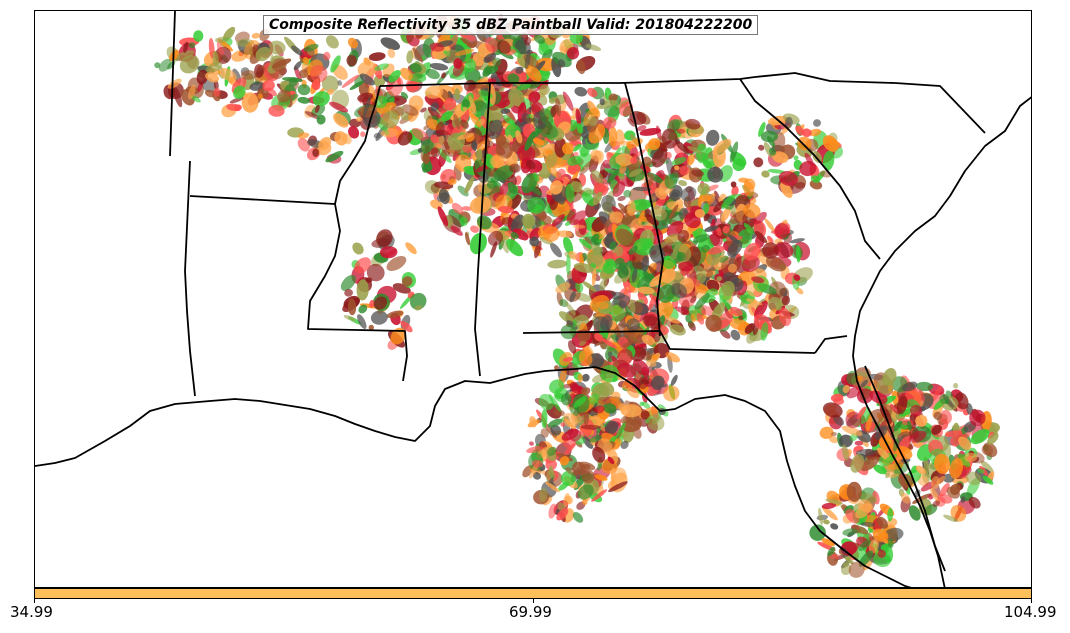  Describe the element at coordinates (31, 612) in the screenshot. I see `colorbar-tick-label-min: 34.99` at that location.